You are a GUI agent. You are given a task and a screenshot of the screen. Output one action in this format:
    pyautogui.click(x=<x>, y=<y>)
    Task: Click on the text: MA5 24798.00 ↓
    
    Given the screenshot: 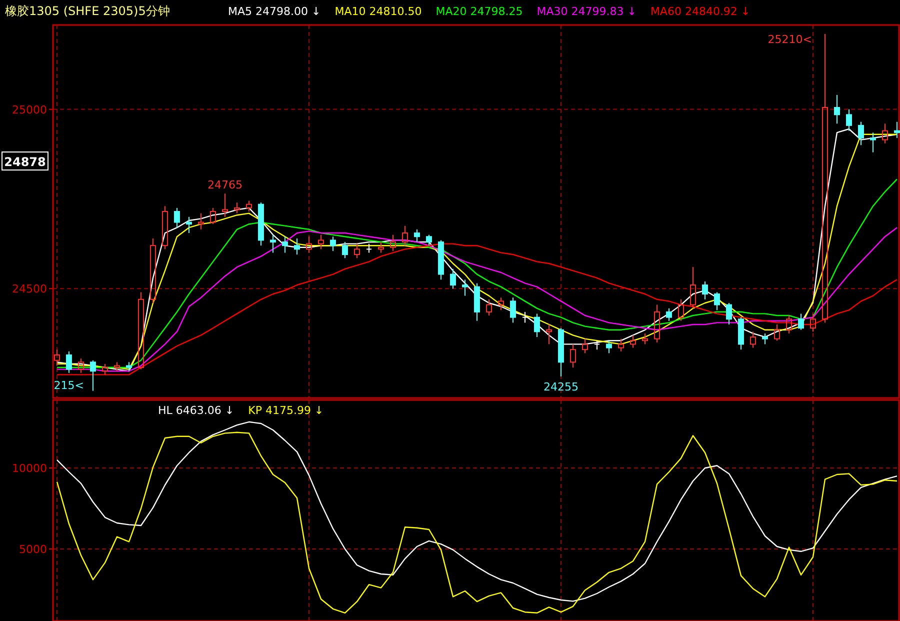 What is the action you would take?
    pyautogui.click(x=274, y=11)
    